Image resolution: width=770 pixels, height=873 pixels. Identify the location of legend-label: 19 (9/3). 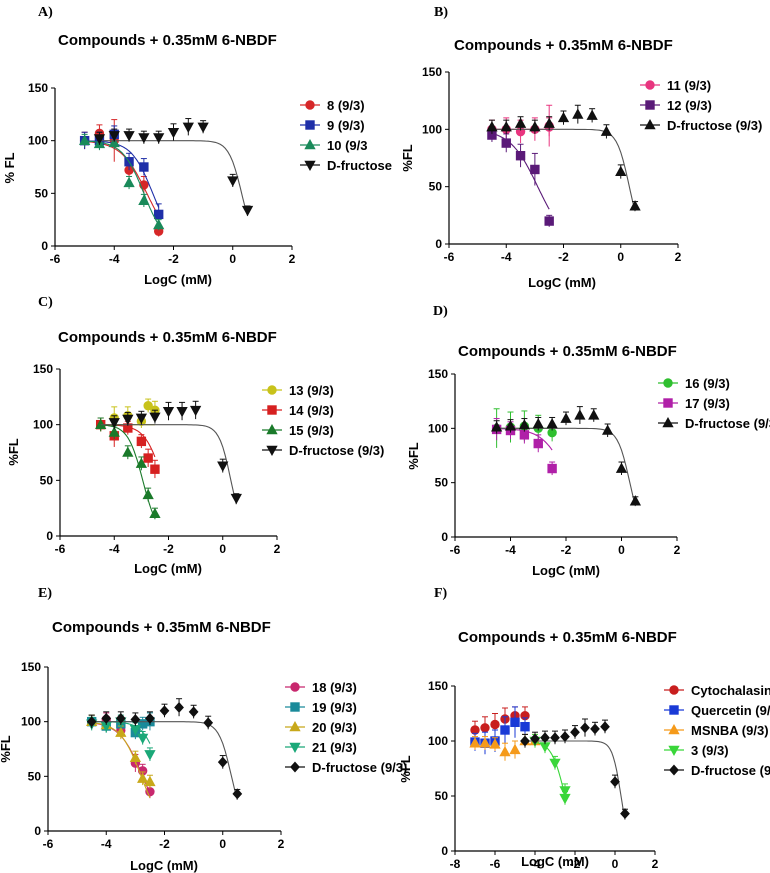
(334, 707).